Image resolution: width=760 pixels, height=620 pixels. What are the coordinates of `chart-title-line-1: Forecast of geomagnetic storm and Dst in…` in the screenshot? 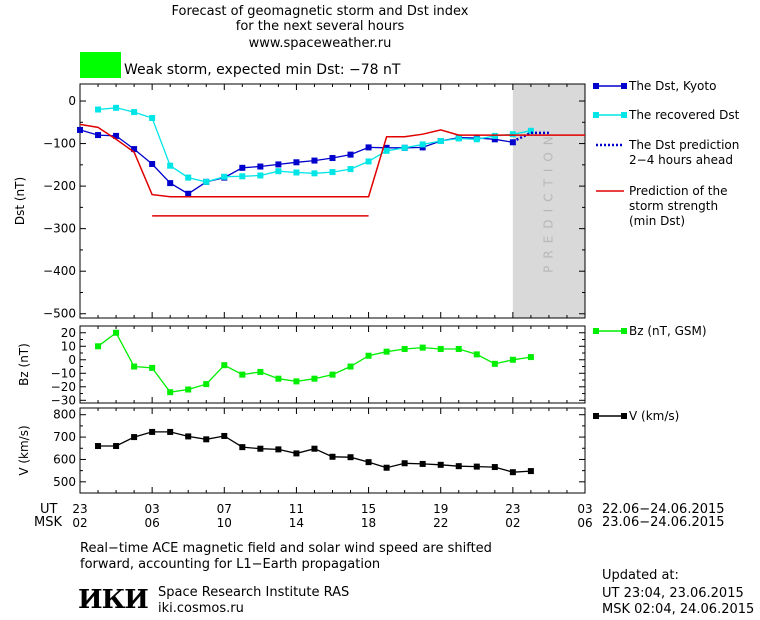 It's located at (320, 11).